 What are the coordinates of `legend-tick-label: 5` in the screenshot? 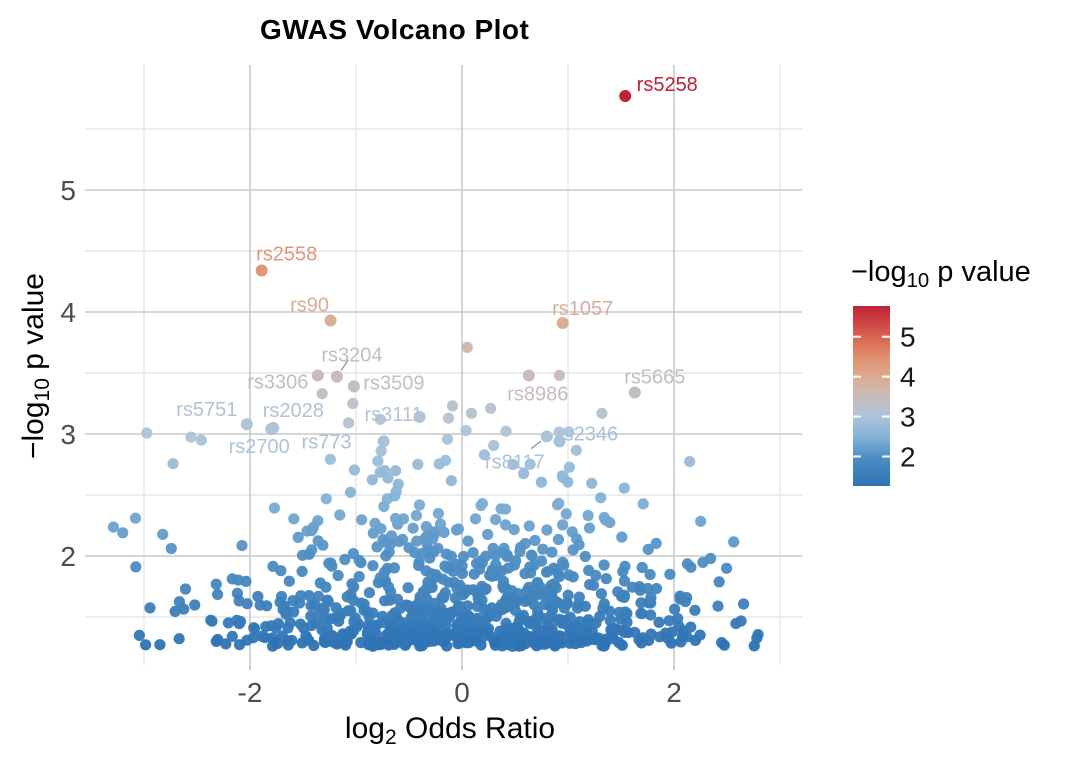 It's located at (908, 337).